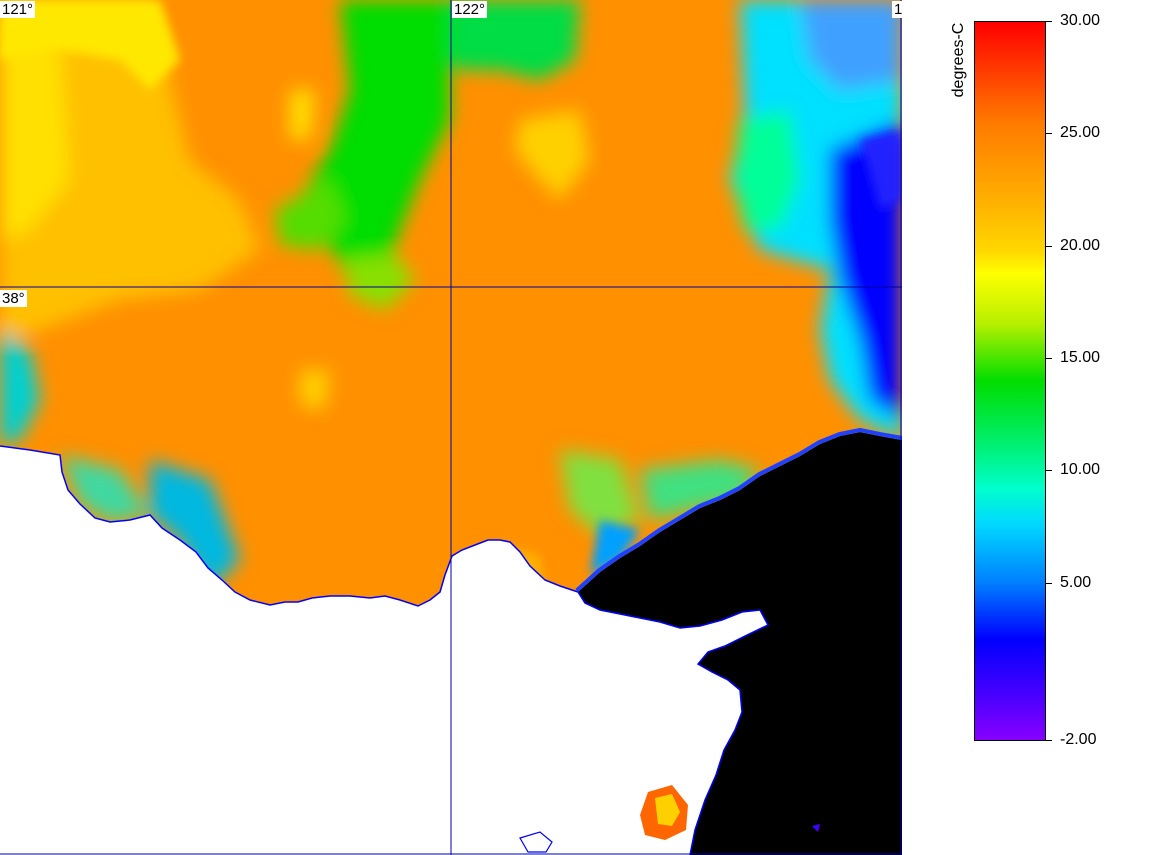 The width and height of the screenshot is (1166, 855). I want to click on legend-tick-label: 30.00, so click(1080, 20).